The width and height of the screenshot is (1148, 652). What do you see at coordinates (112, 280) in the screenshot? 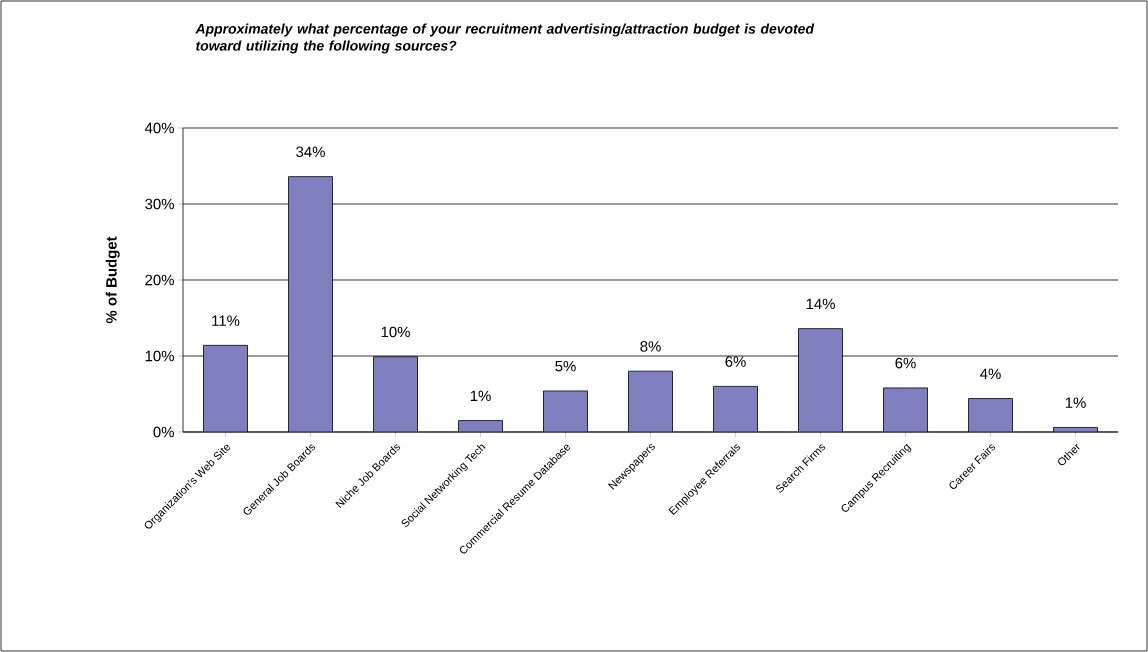
I see `y-axis-title: % of Budget` at bounding box center [112, 280].